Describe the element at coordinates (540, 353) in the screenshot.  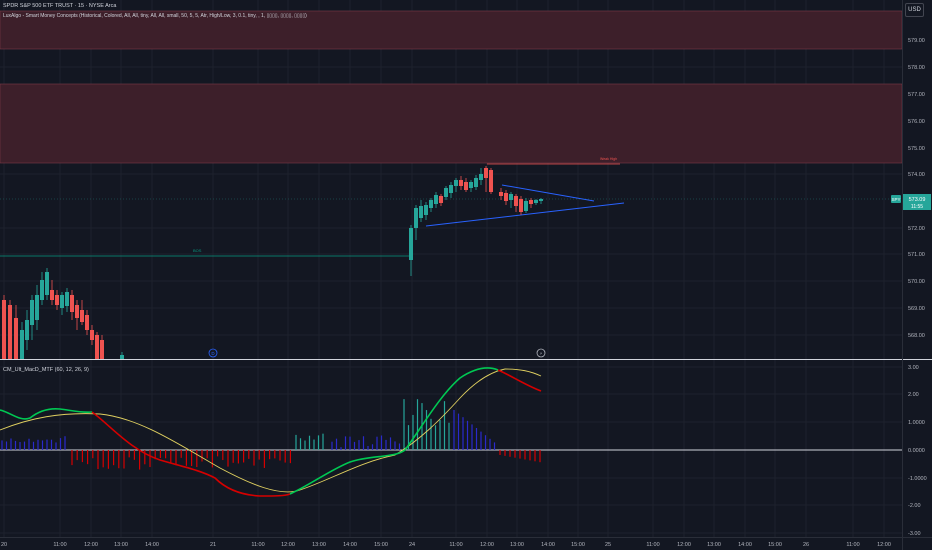
I see `earnings-event-label: ⚡` at that location.